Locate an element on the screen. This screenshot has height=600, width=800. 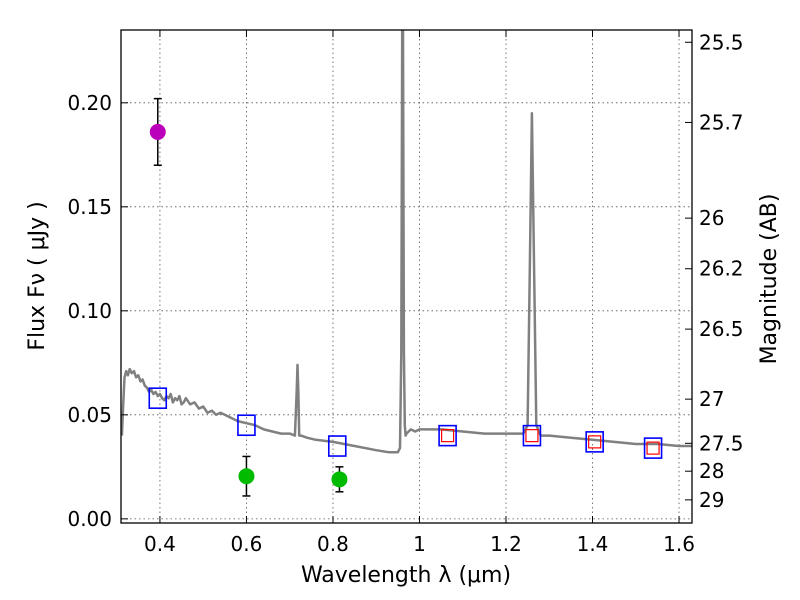
x-tick-label: 0.6 is located at coordinates (247, 544).